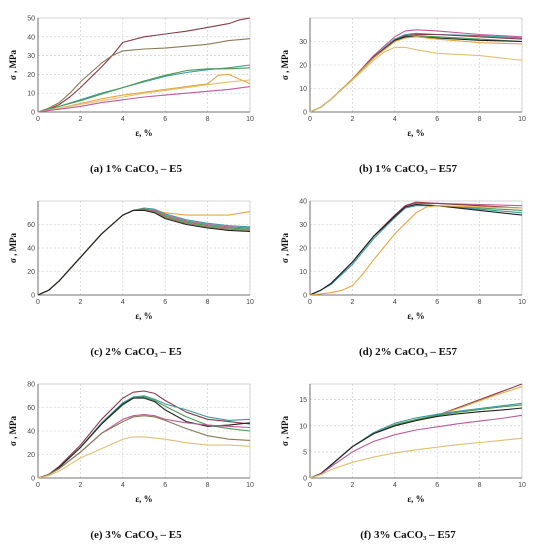  What do you see at coordinates (305, 452) in the screenshot?
I see `y-tick-label-f-1: 5` at bounding box center [305, 452].